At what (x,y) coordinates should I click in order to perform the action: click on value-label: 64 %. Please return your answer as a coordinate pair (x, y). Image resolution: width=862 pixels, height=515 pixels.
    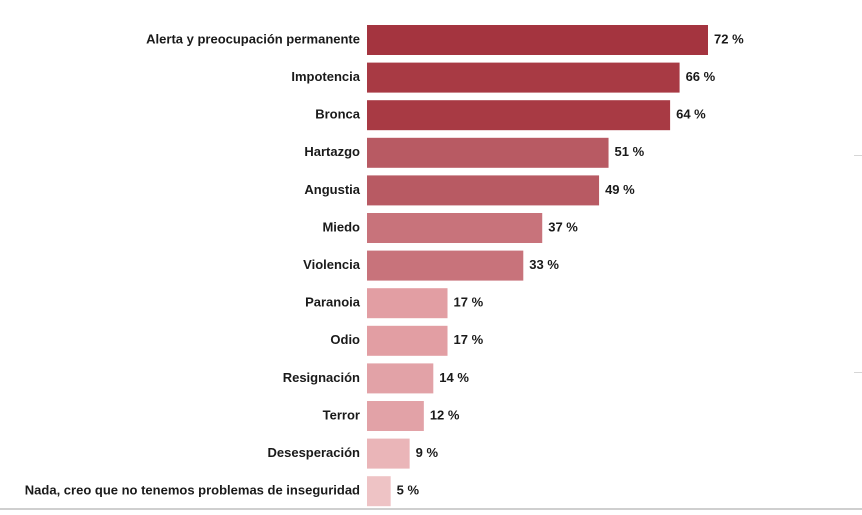
    Looking at the image, I should click on (691, 114).